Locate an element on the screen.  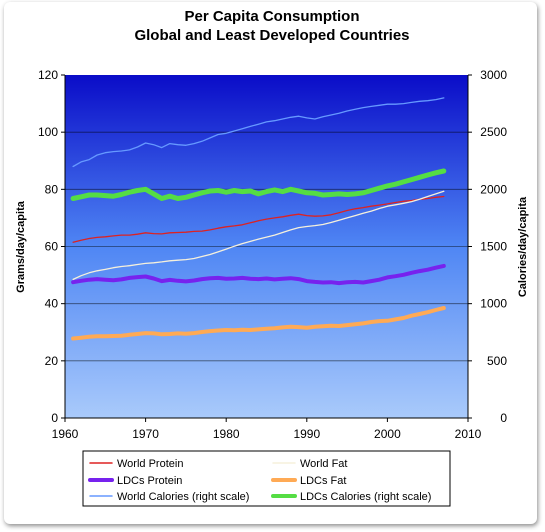
x-tick-label: 1970 is located at coordinates (145, 434).